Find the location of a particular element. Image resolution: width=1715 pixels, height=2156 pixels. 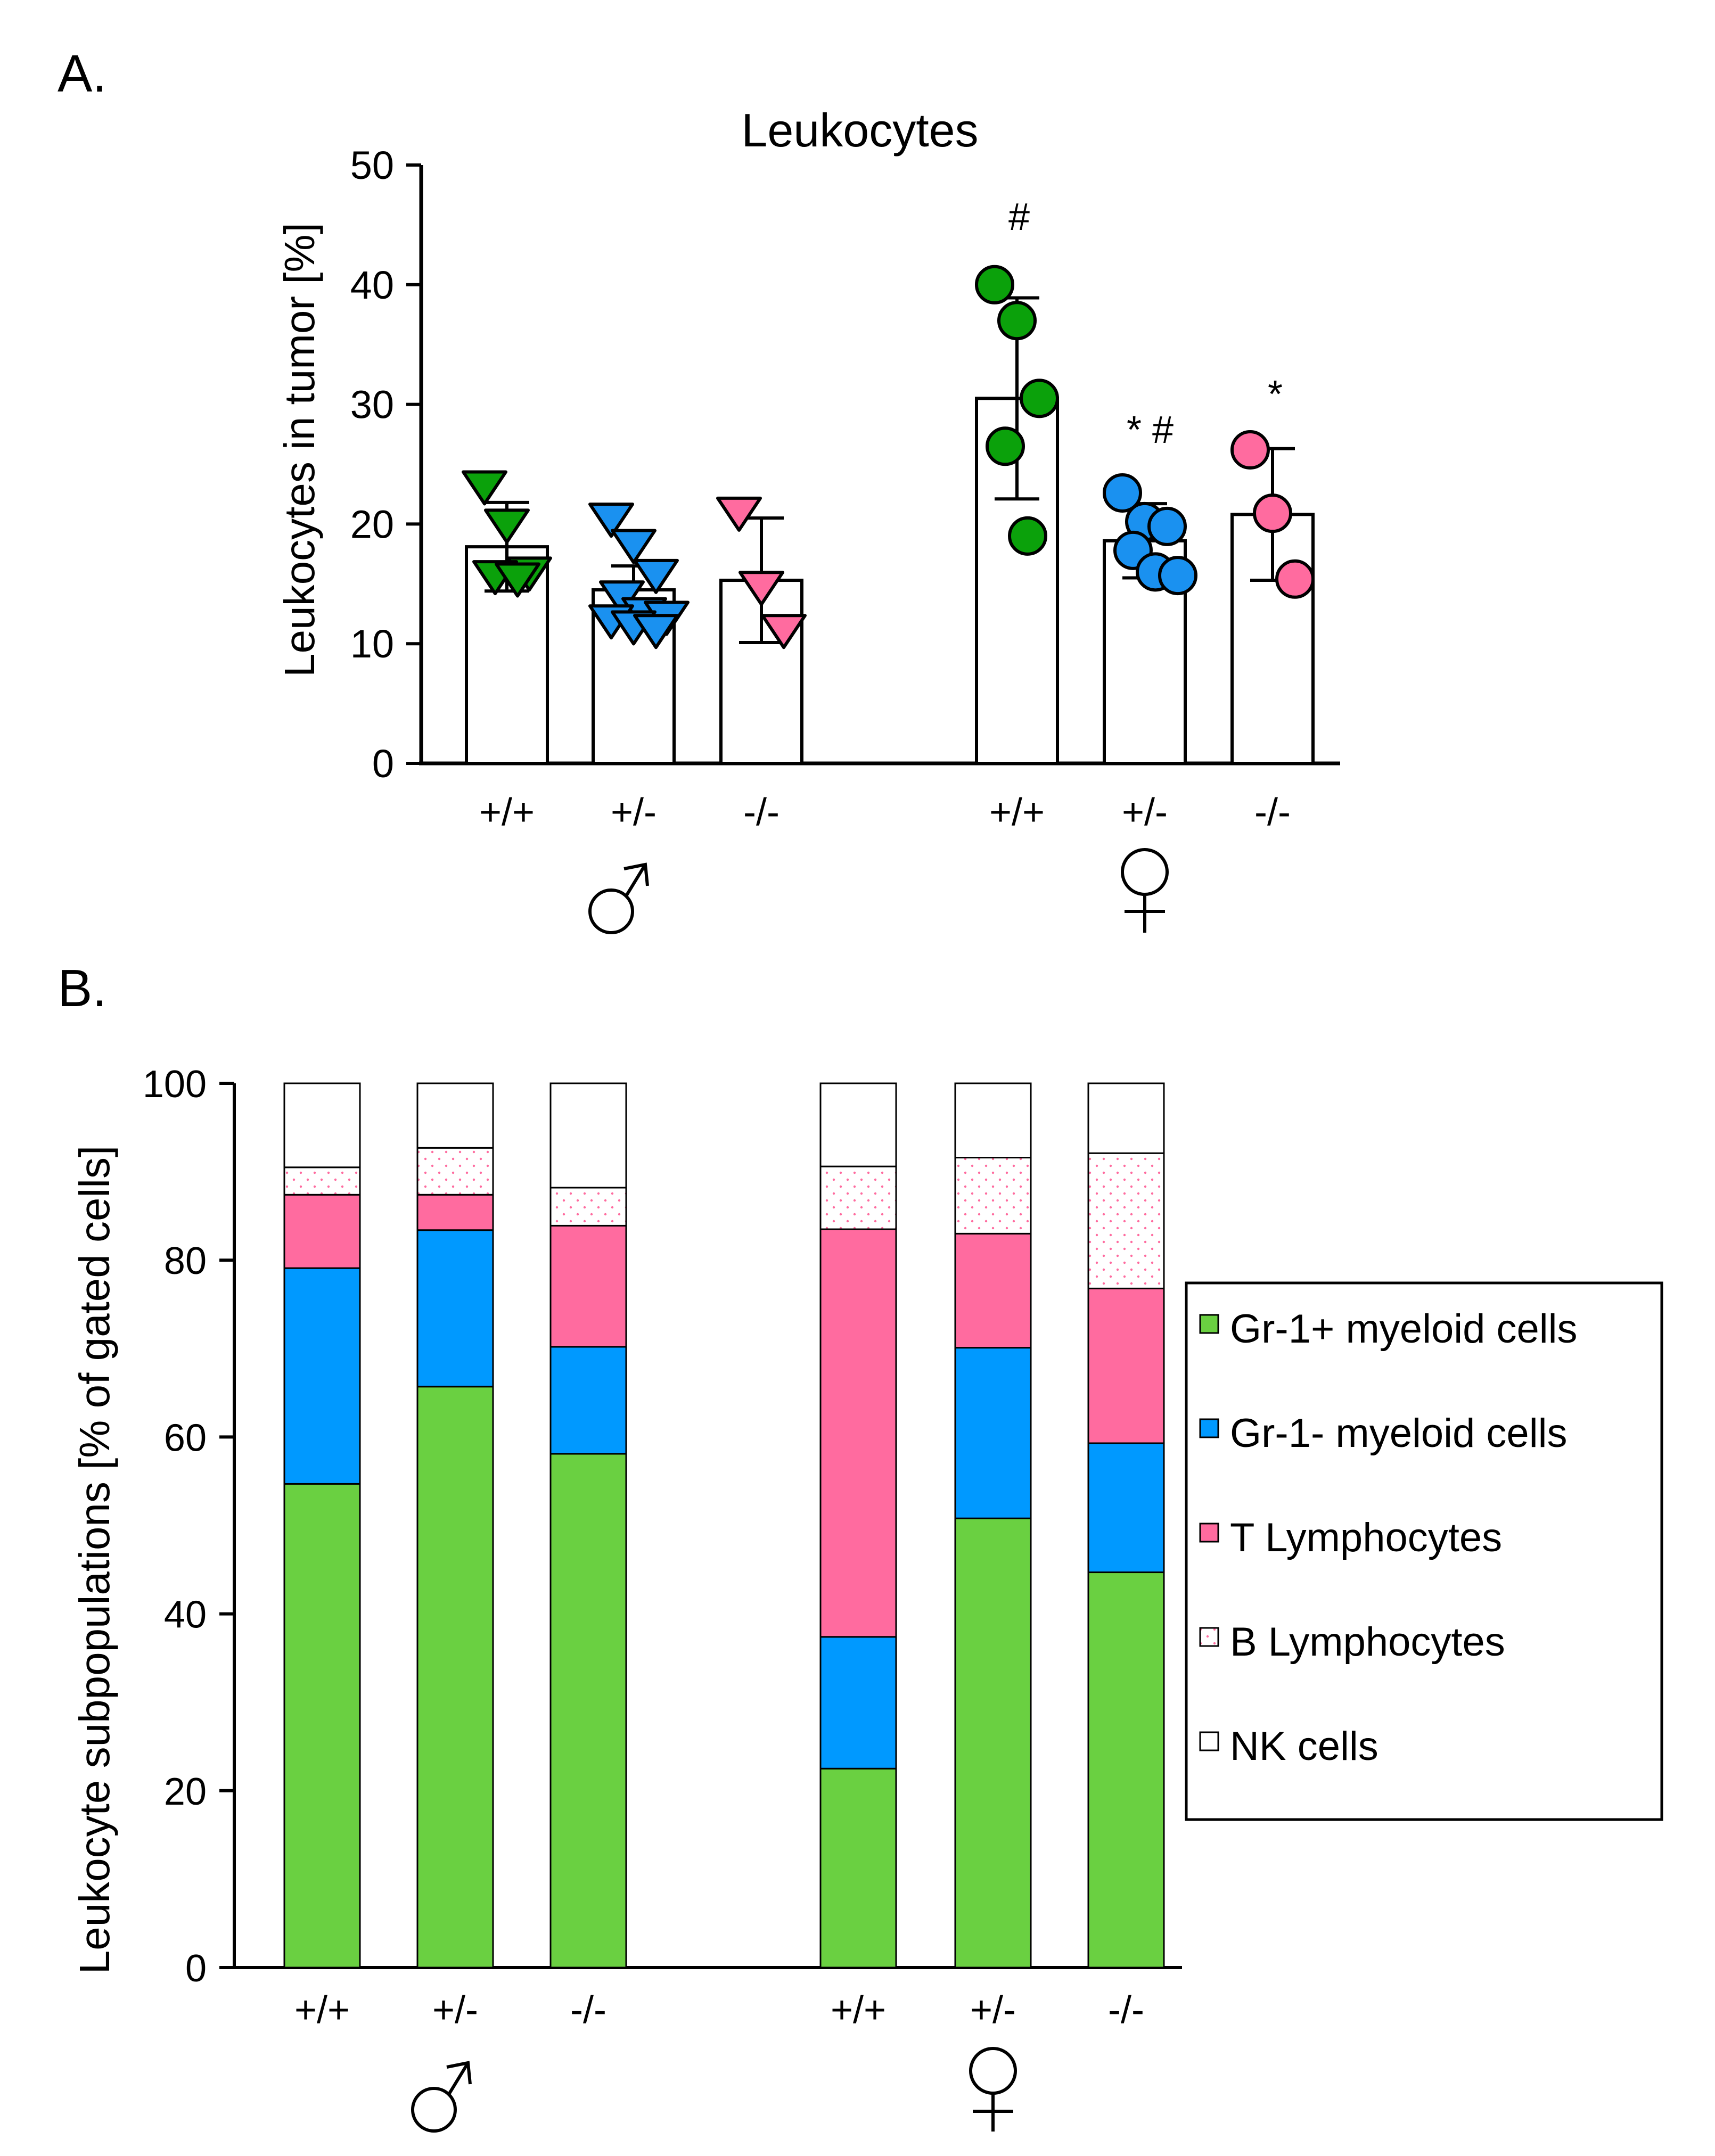

male-symbol-a is located at coordinates (619, 898).